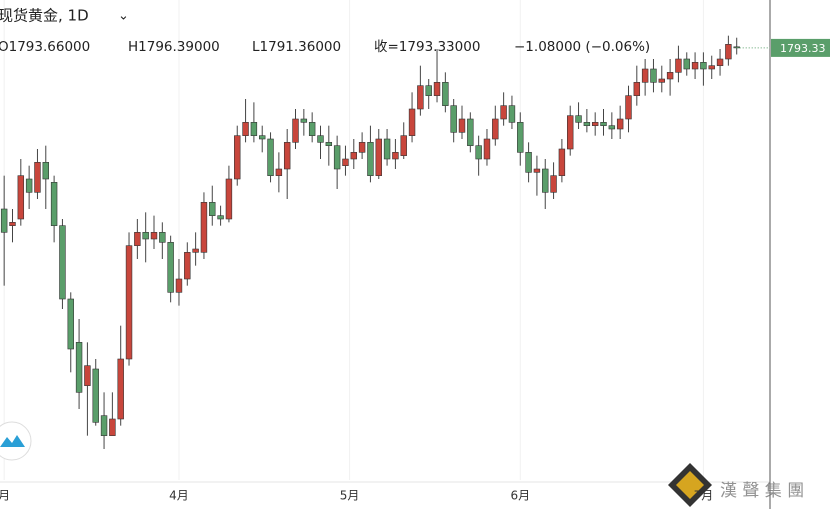  What do you see at coordinates (803, 48) in the screenshot?
I see `last-price-label: 1793.33` at bounding box center [803, 48].